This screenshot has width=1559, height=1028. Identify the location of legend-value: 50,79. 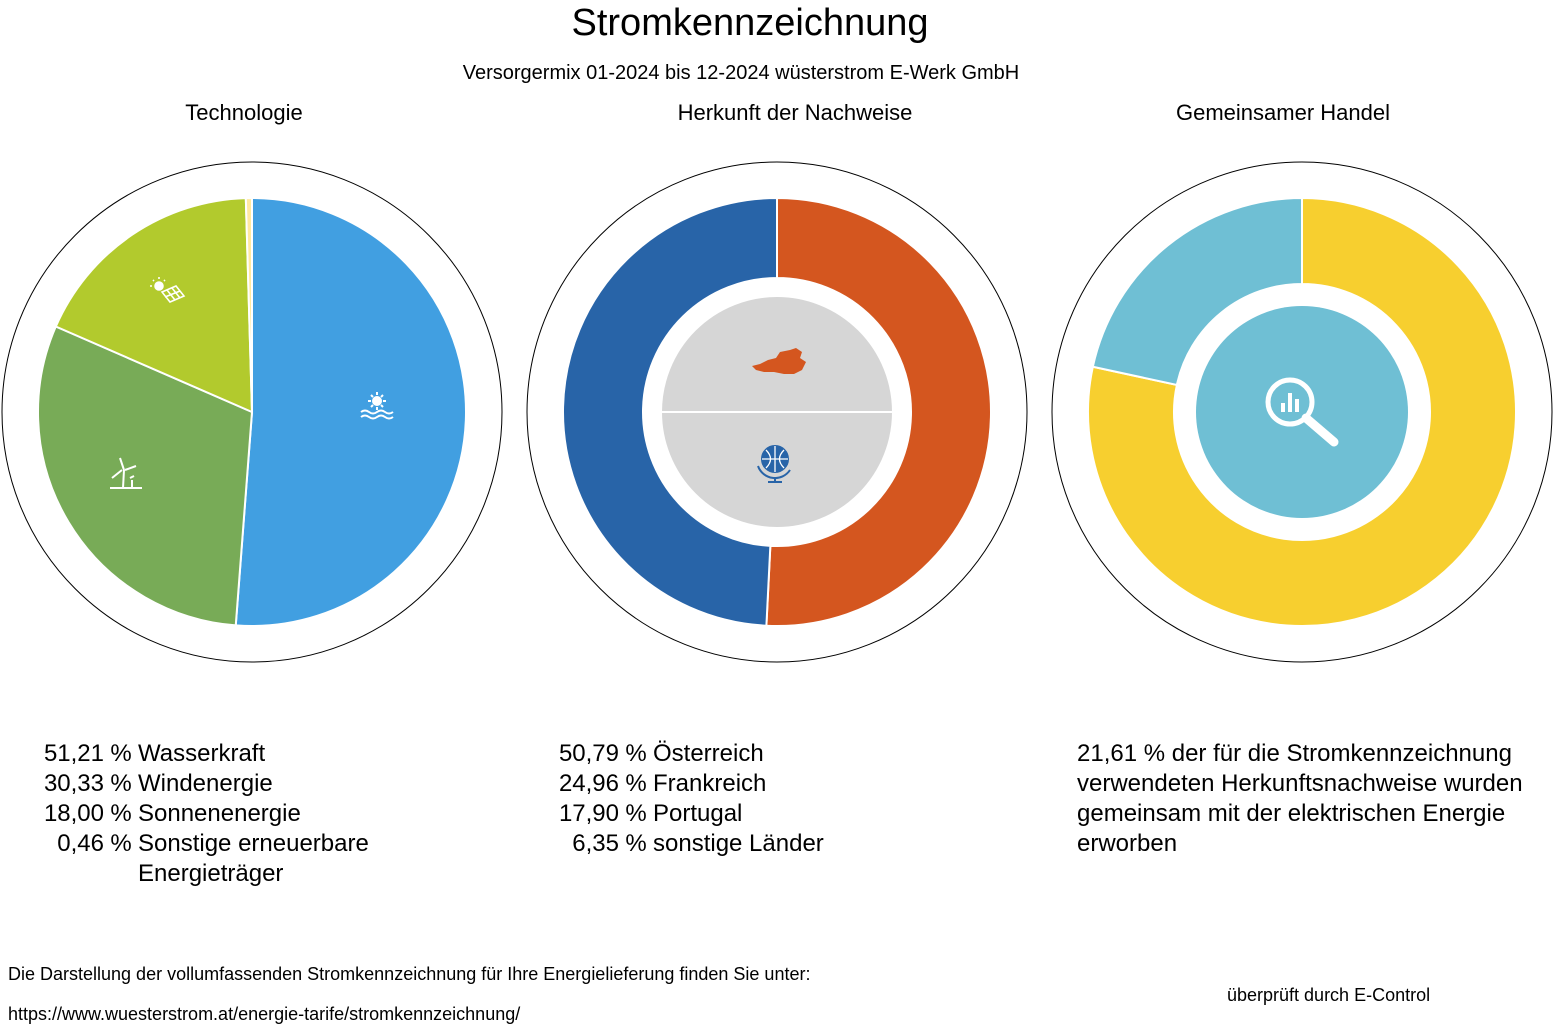
(588, 753).